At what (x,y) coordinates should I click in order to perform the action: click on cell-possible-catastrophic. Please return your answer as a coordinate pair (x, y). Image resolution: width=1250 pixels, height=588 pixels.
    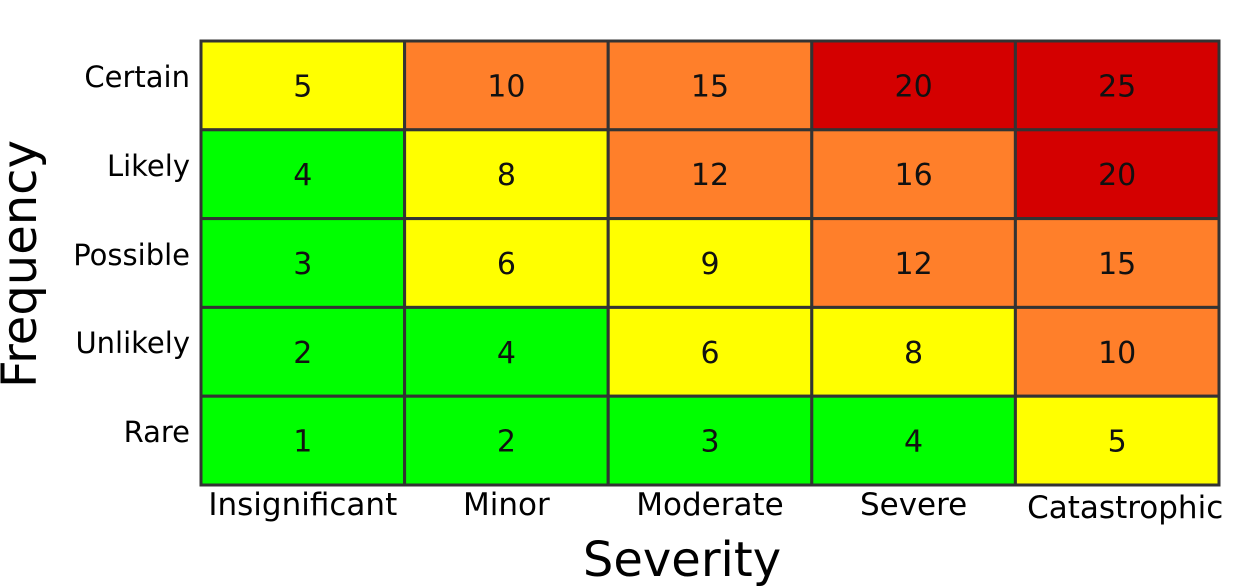
    Looking at the image, I should click on (1117, 263).